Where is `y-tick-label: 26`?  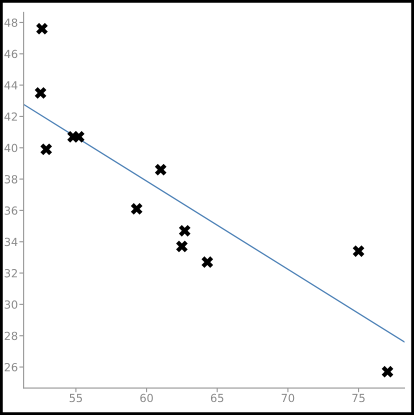 y-tick-label: 26 is located at coordinates (11, 367).